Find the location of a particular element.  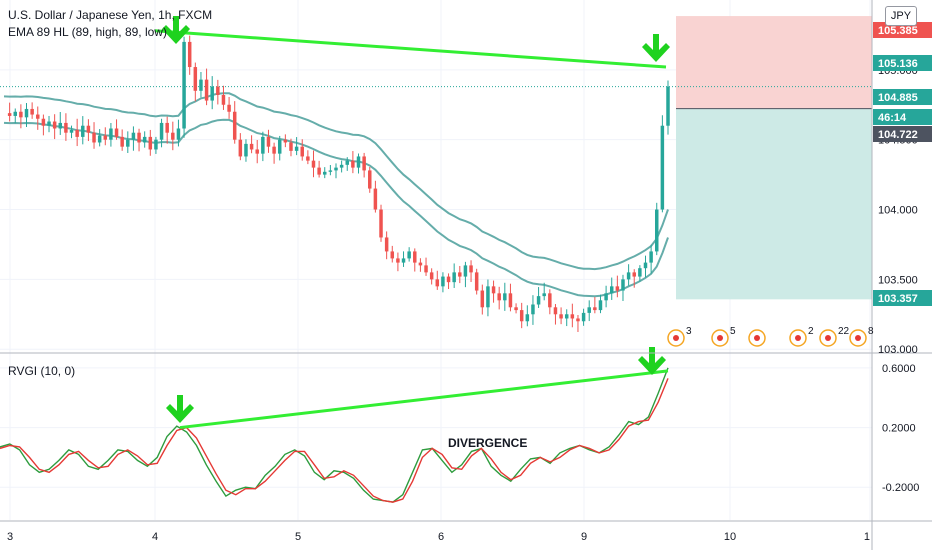

event-marker: 3 is located at coordinates (679, 336).